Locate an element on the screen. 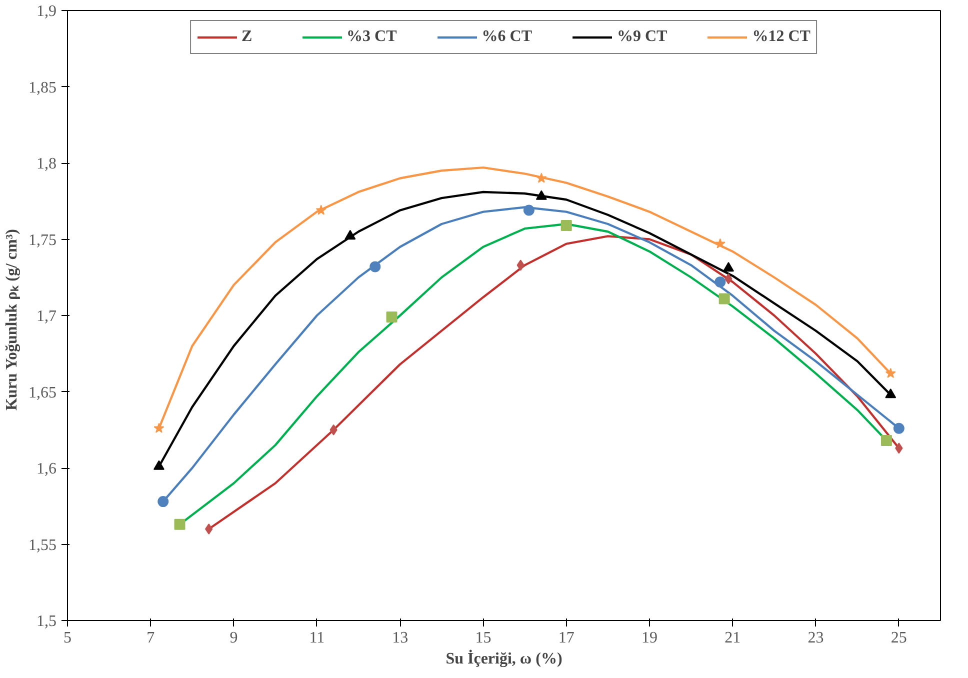  x-tick-label: 5 is located at coordinates (68, 638).